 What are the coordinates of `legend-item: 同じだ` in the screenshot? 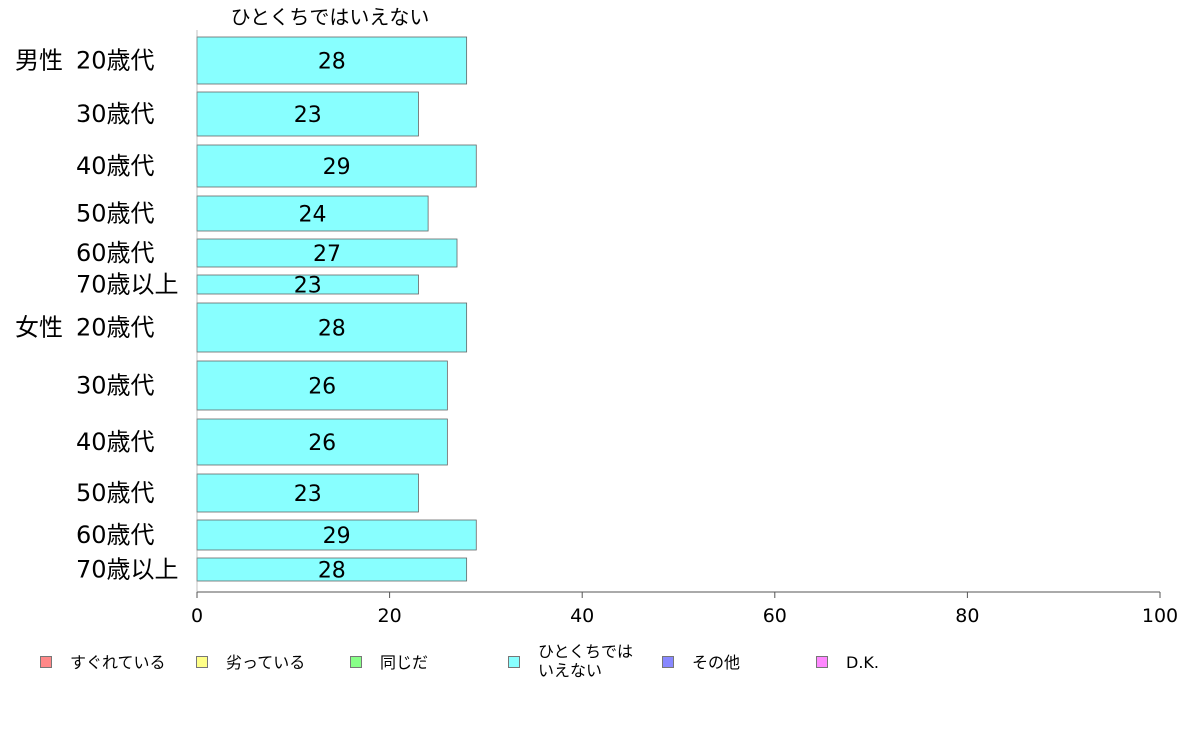 It's located at (389, 662).